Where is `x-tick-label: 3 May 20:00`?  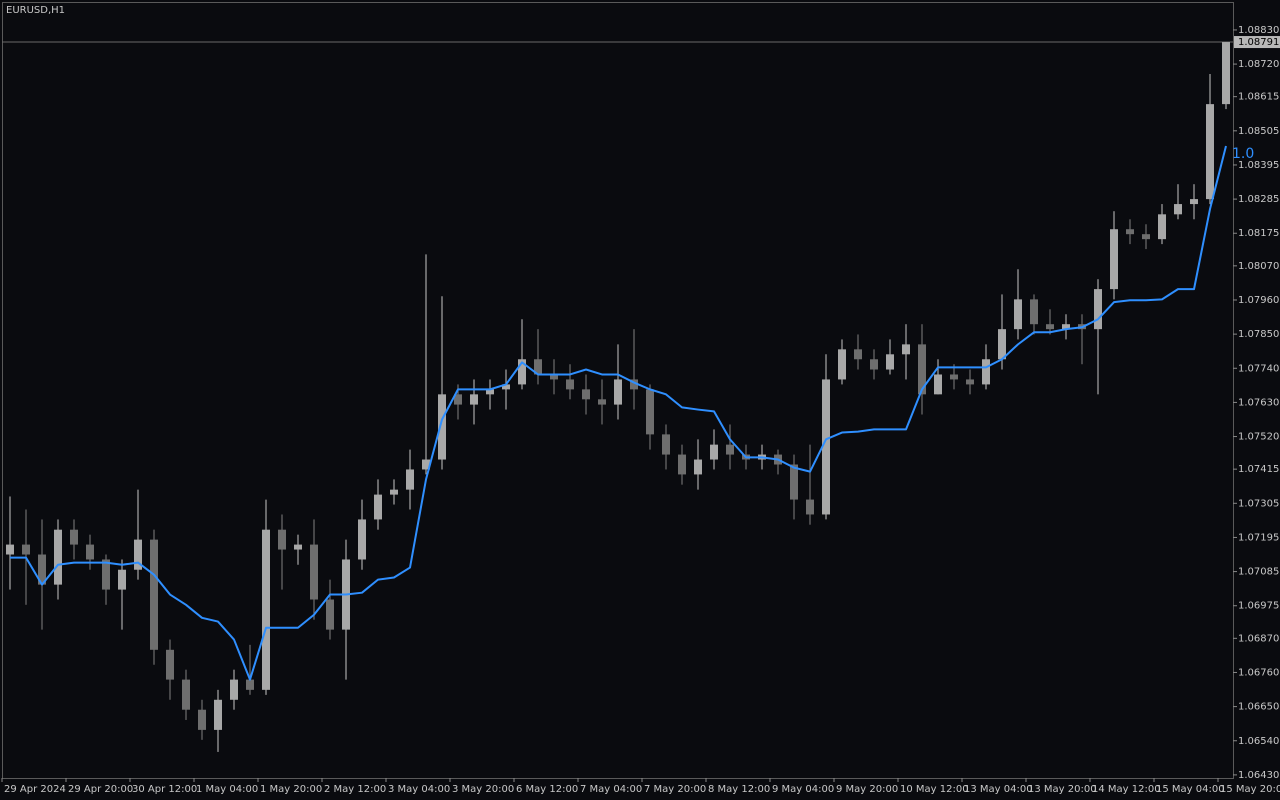 x-tick-label: 3 May 20:00 is located at coordinates (483, 789).